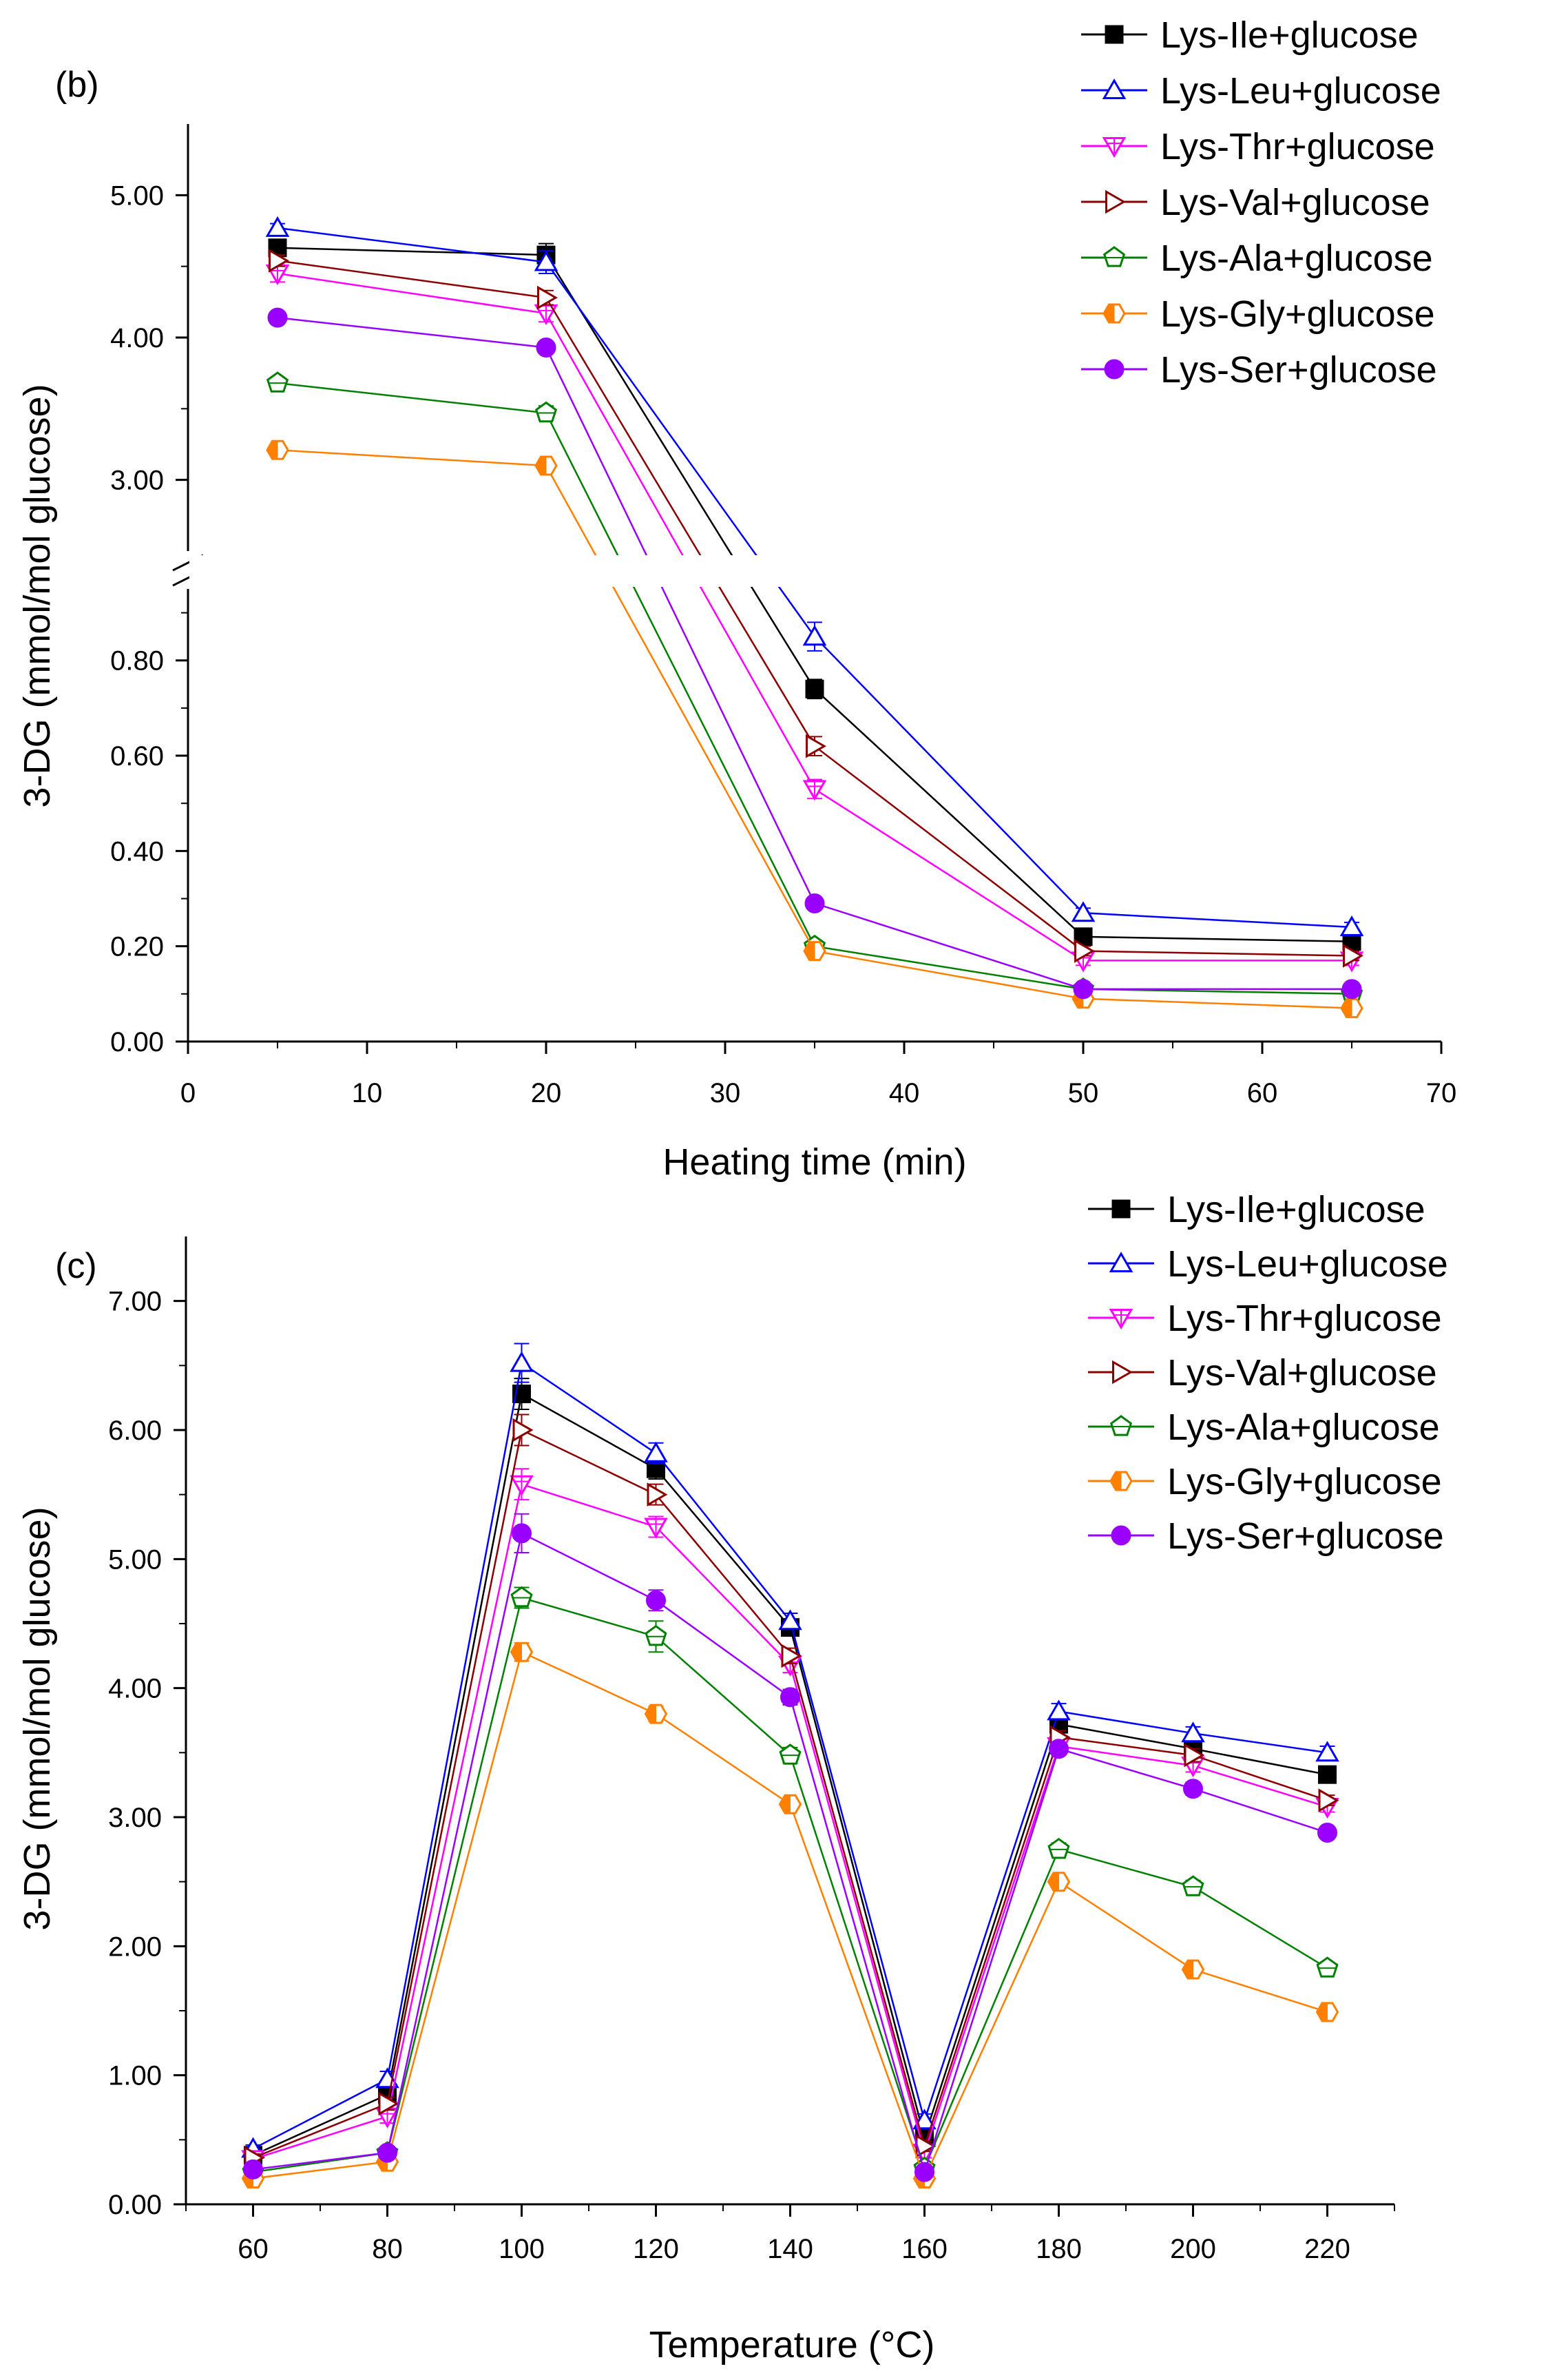 Image resolution: width=1568 pixels, height=2371 pixels. What do you see at coordinates (814, 791) in the screenshot?
I see `panel-b-point-lys-thr-glucose` at bounding box center [814, 791].